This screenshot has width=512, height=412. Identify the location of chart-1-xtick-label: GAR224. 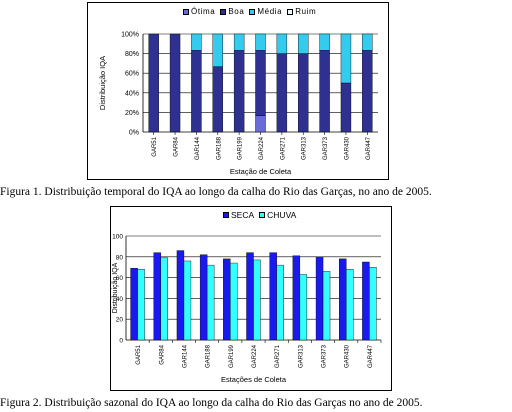
(262, 148).